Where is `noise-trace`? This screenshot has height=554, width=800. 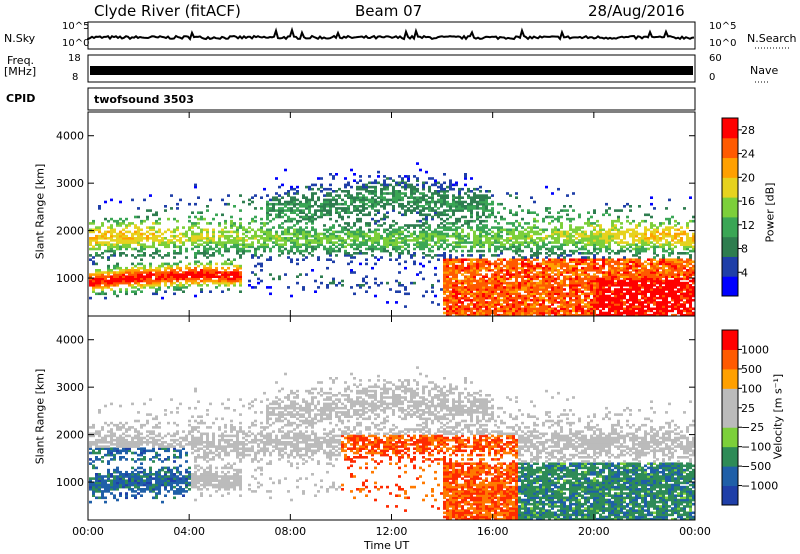 noise-trace is located at coordinates (391, 33).